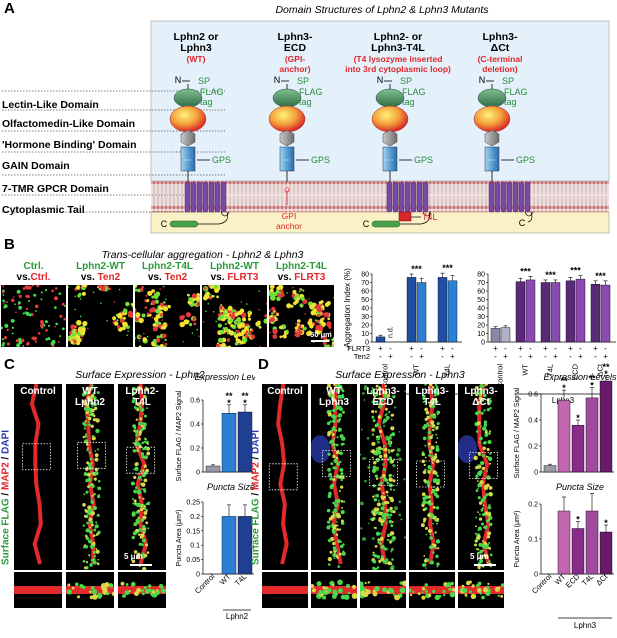 This screenshot has height=638, width=617. What do you see at coordinates (208, 218) in the screenshot?
I see `c-tail-linker` at bounding box center [208, 218].